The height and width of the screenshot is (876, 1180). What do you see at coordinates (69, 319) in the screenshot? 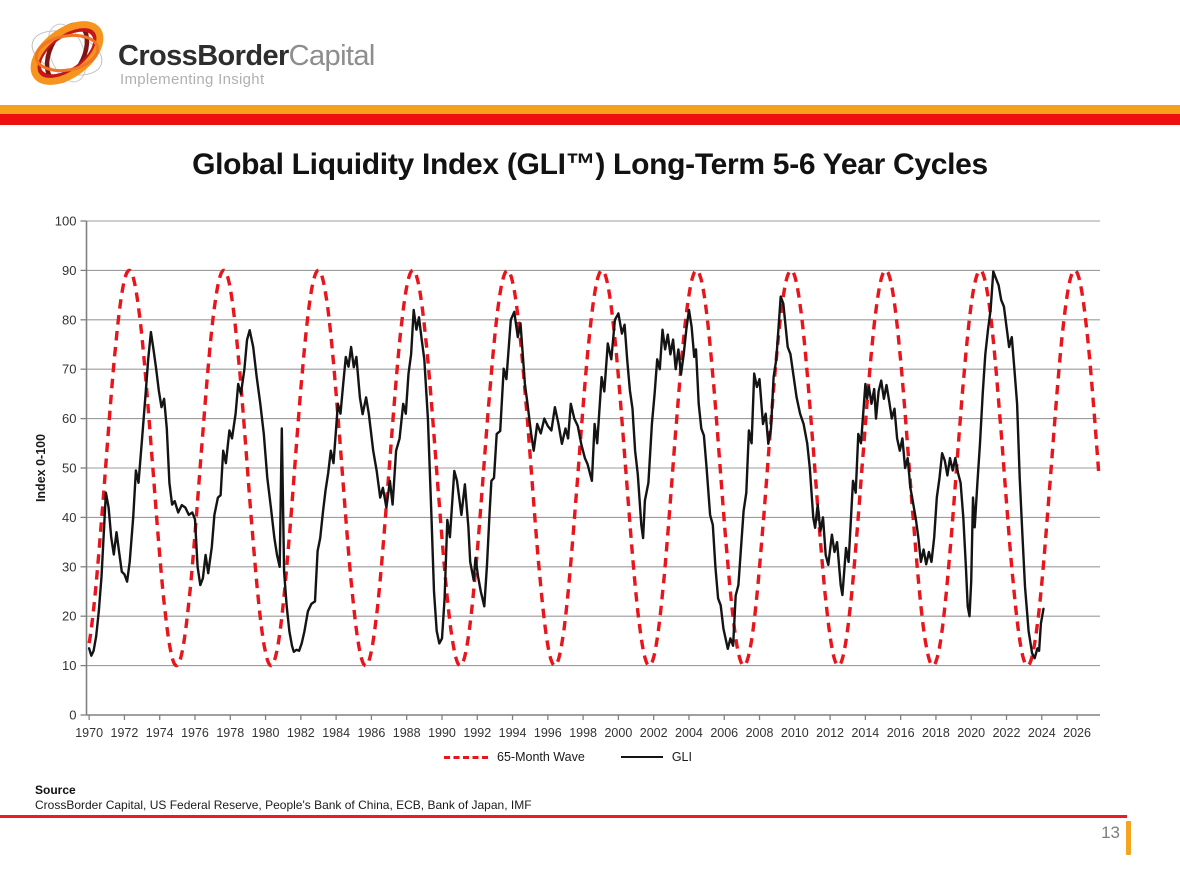
I see `y-tick-label: 80` at bounding box center [69, 319].